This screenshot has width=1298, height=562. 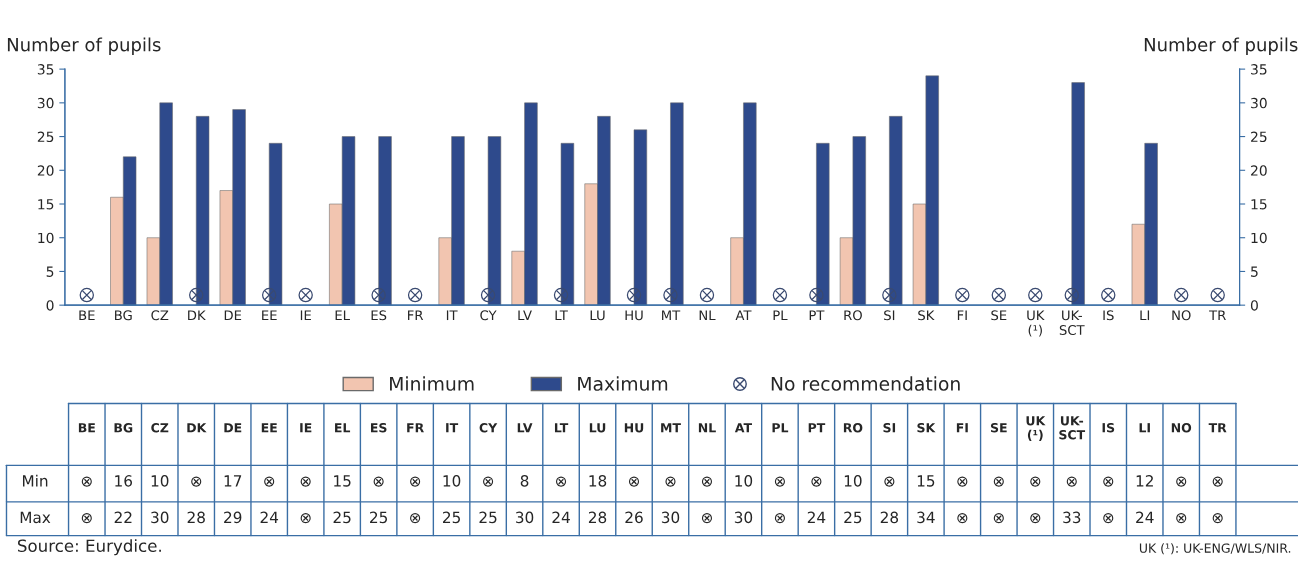 I want to click on data-label: 8, so click(x=524, y=481).